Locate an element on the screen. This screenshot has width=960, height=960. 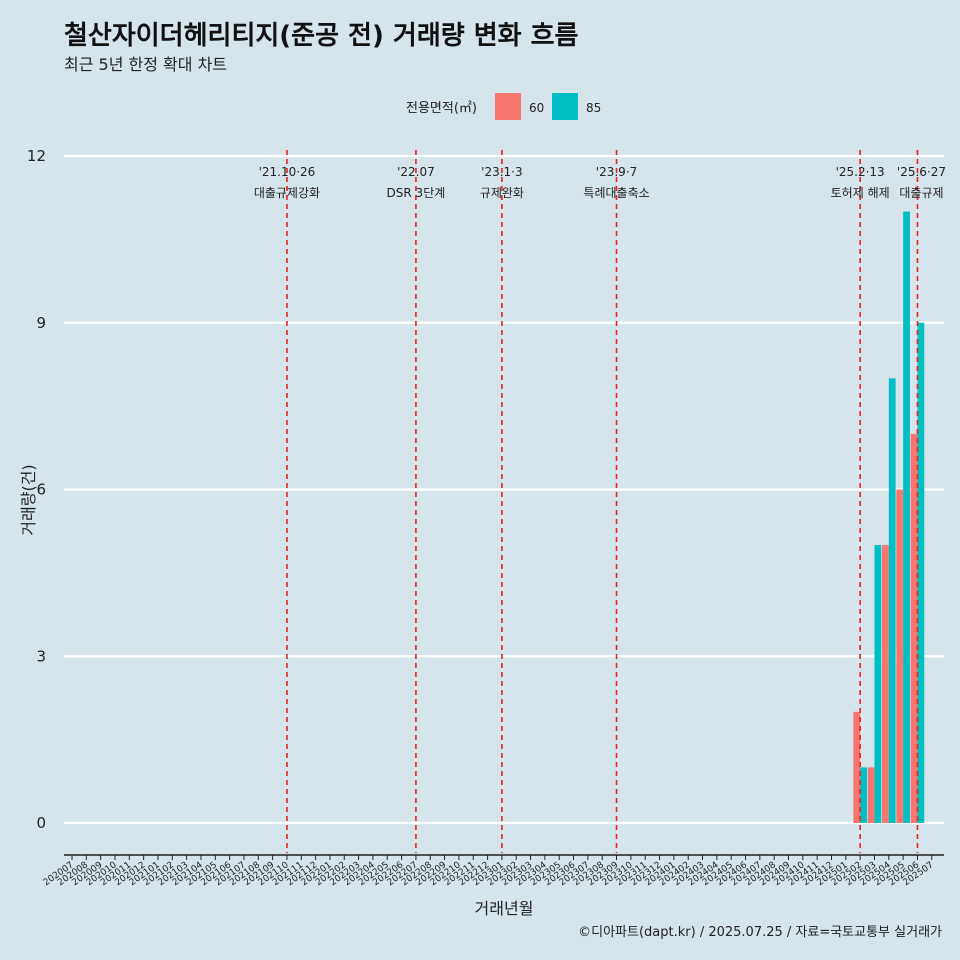
event-date-202110: '21.10·26 is located at coordinates (287, 172).